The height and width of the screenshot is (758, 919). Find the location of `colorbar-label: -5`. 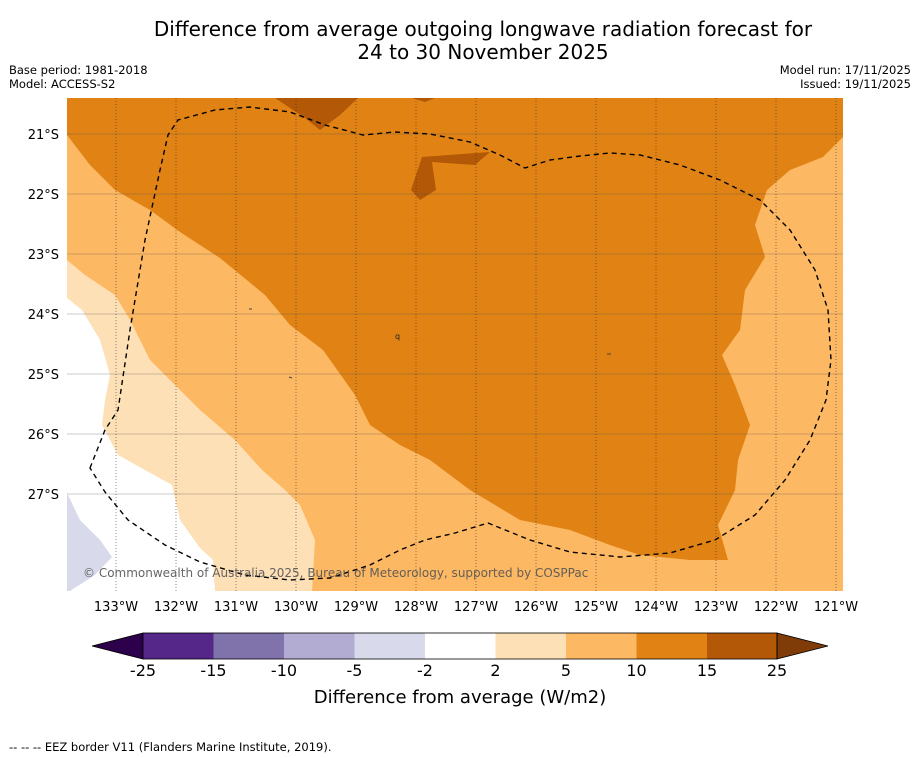

colorbar-label: -5 is located at coordinates (355, 670).